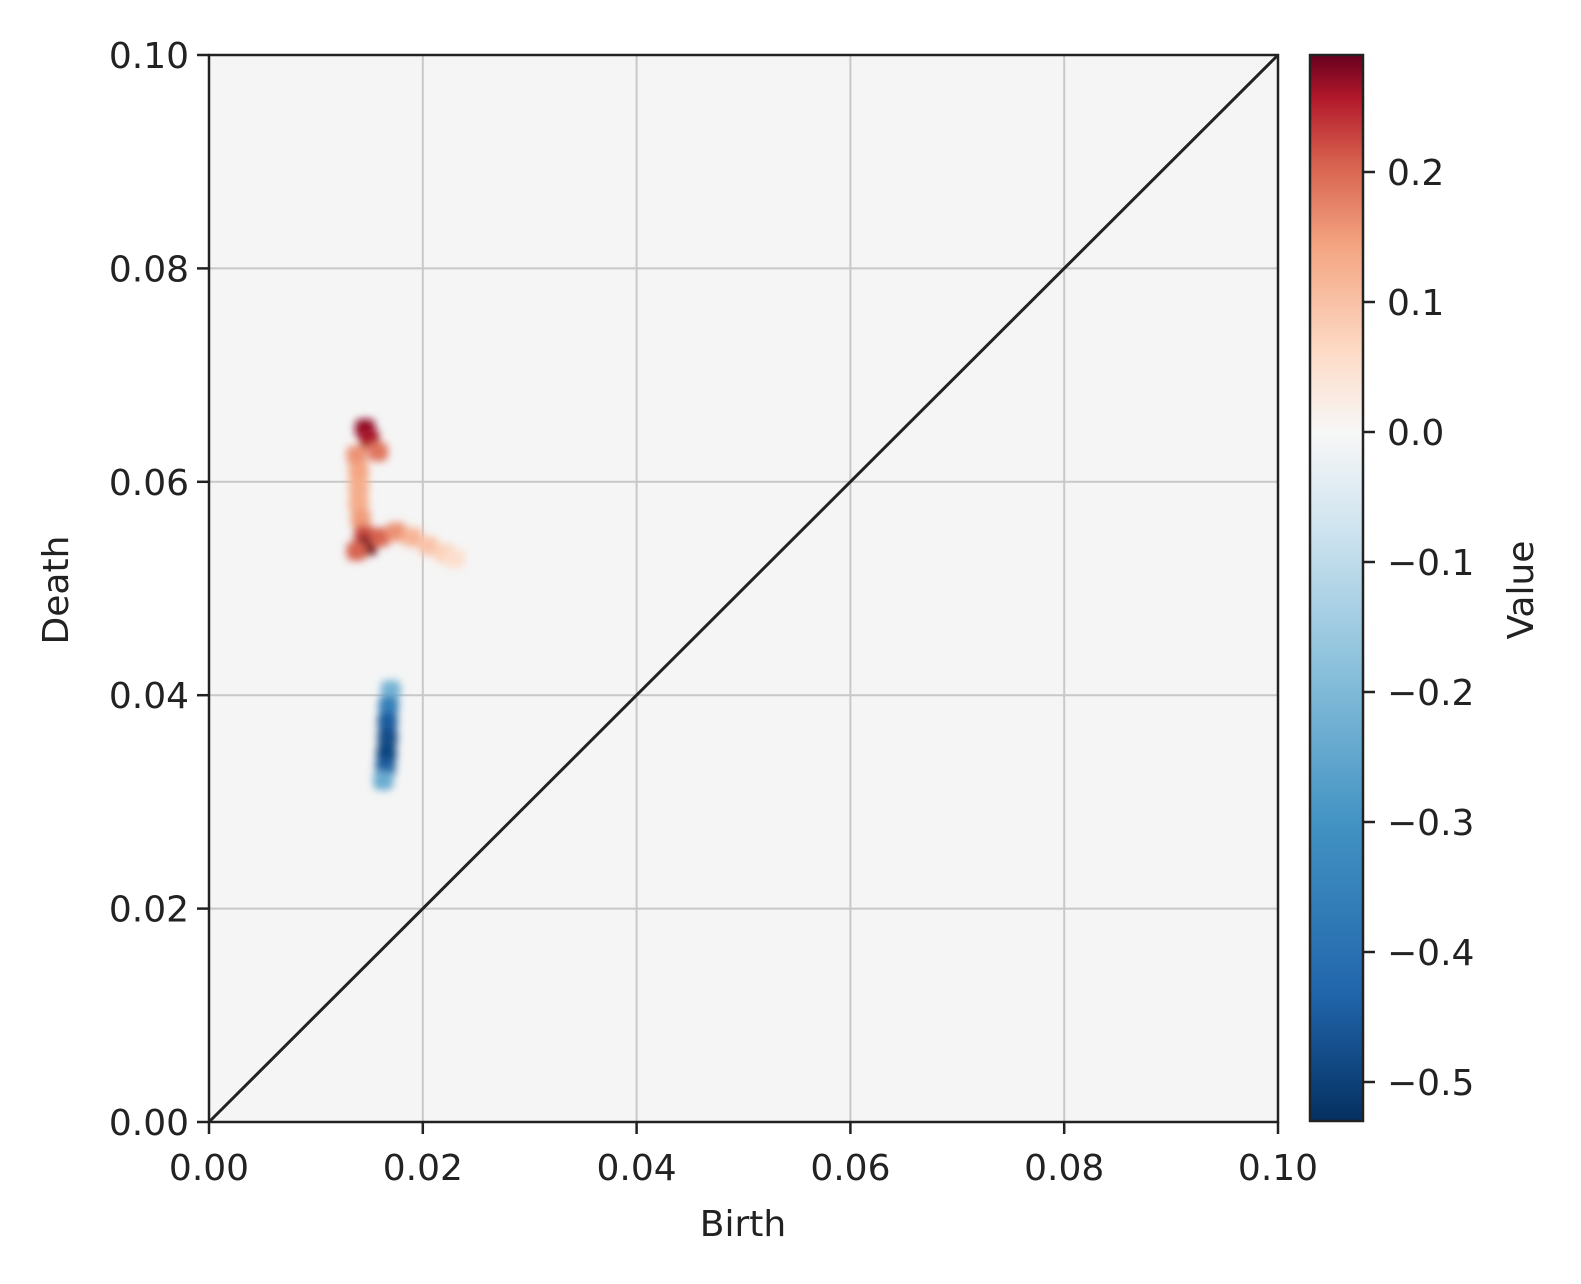 The image size is (1581, 1284). I want to click on colorbar-tick-label: 0.2, so click(1415, 173).